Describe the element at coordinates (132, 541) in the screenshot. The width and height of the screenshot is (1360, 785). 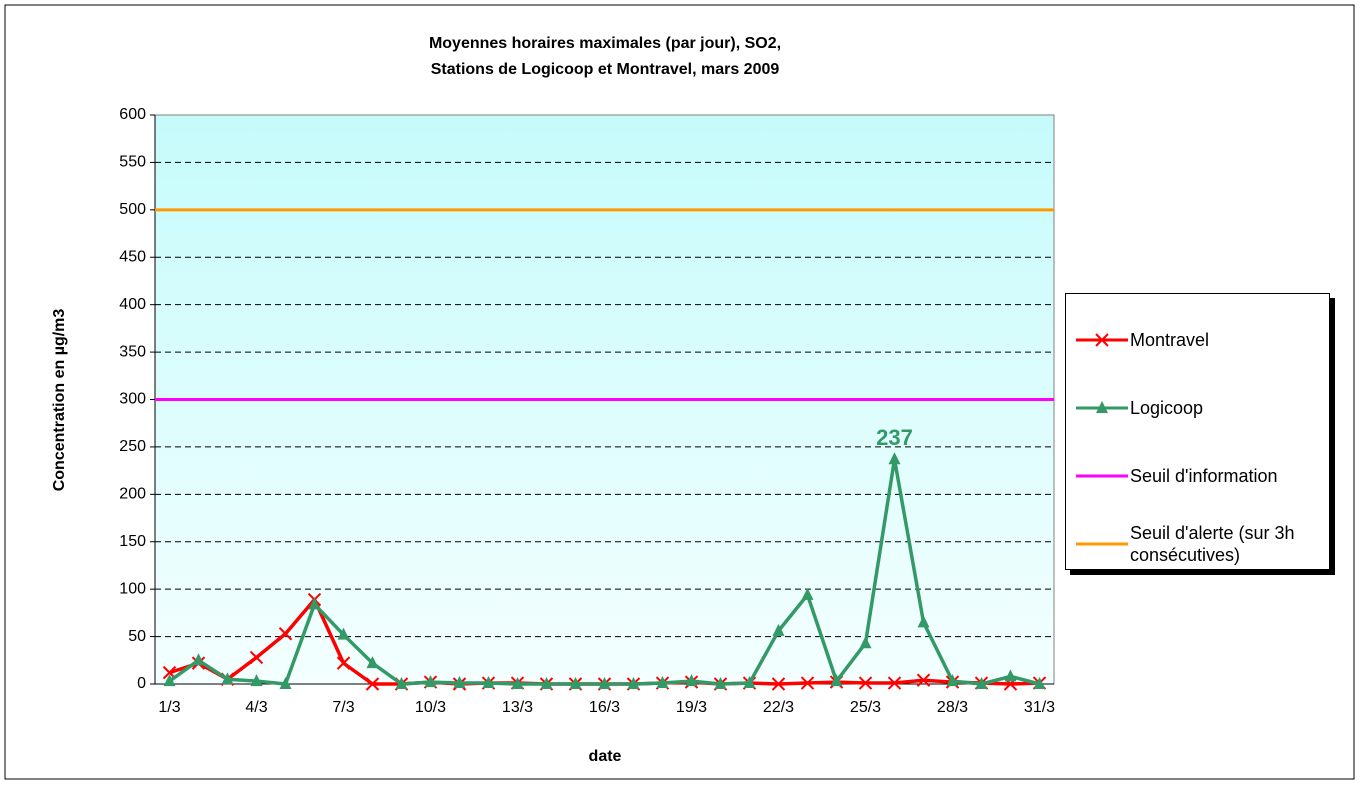
I see `y-tick-label: 150` at that location.